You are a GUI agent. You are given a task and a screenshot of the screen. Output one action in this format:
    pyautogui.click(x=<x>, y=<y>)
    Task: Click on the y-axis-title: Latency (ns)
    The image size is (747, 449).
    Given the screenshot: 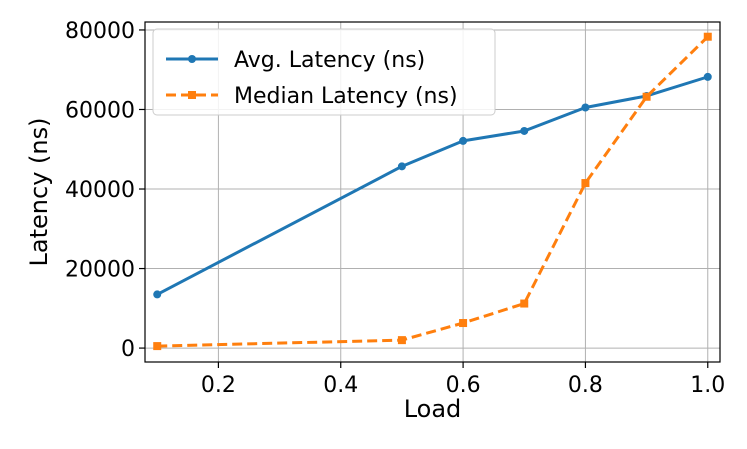 What is the action you would take?
    pyautogui.click(x=39, y=192)
    